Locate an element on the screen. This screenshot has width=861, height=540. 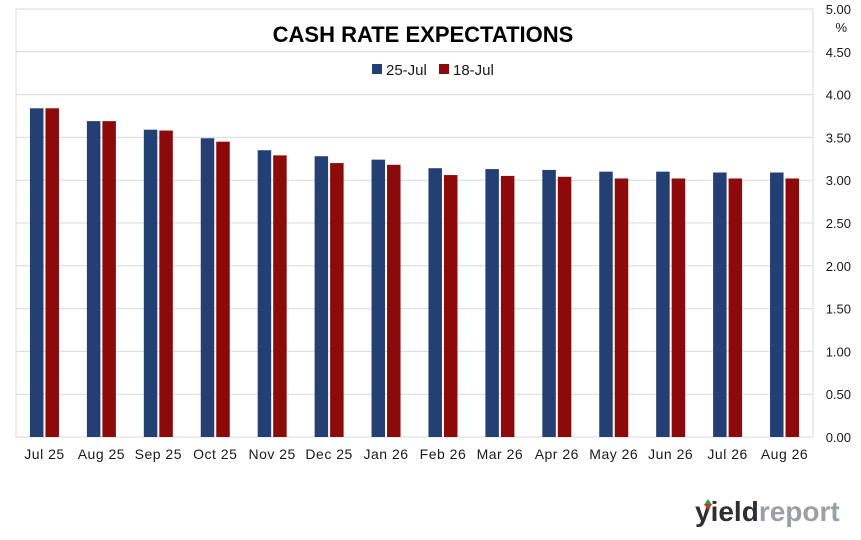
x-tick-label: Feb 26 is located at coordinates (443, 454).